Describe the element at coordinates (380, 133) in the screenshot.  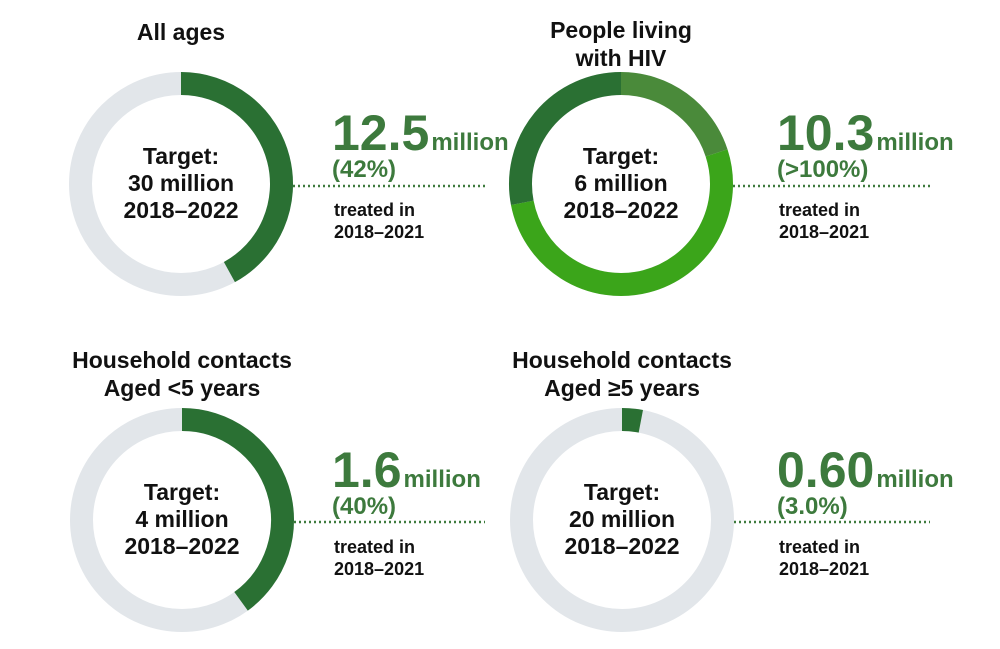
I see `treated-number: 12.5` at that location.